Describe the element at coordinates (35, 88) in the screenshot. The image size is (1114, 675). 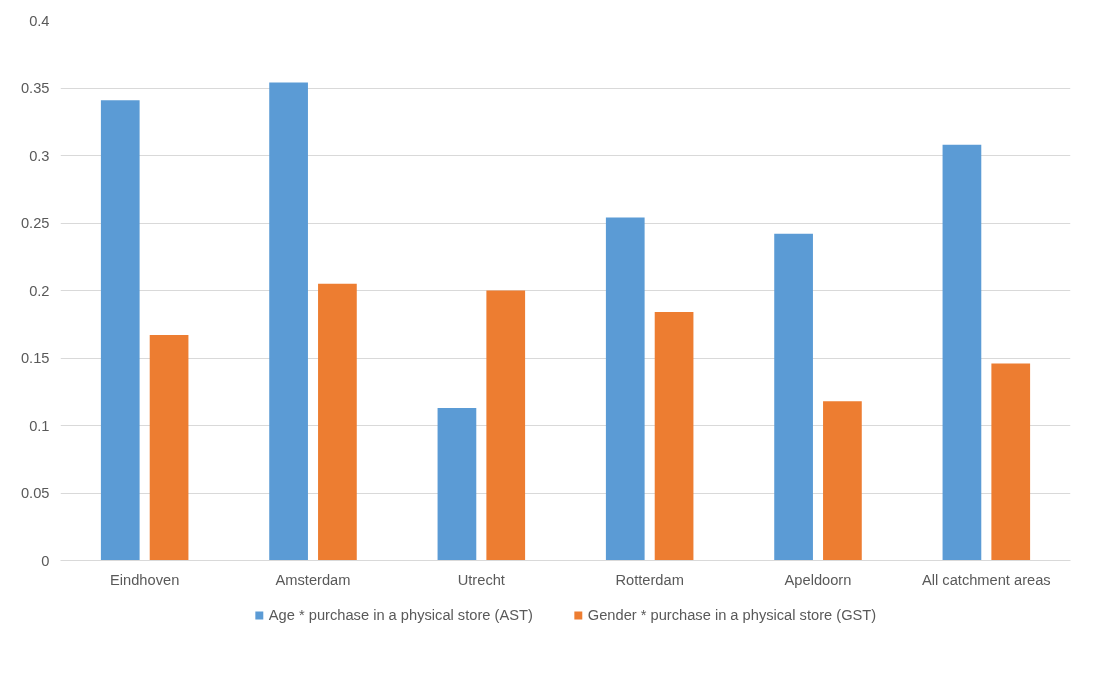
I see `y-tick-label: 0.35` at that location.